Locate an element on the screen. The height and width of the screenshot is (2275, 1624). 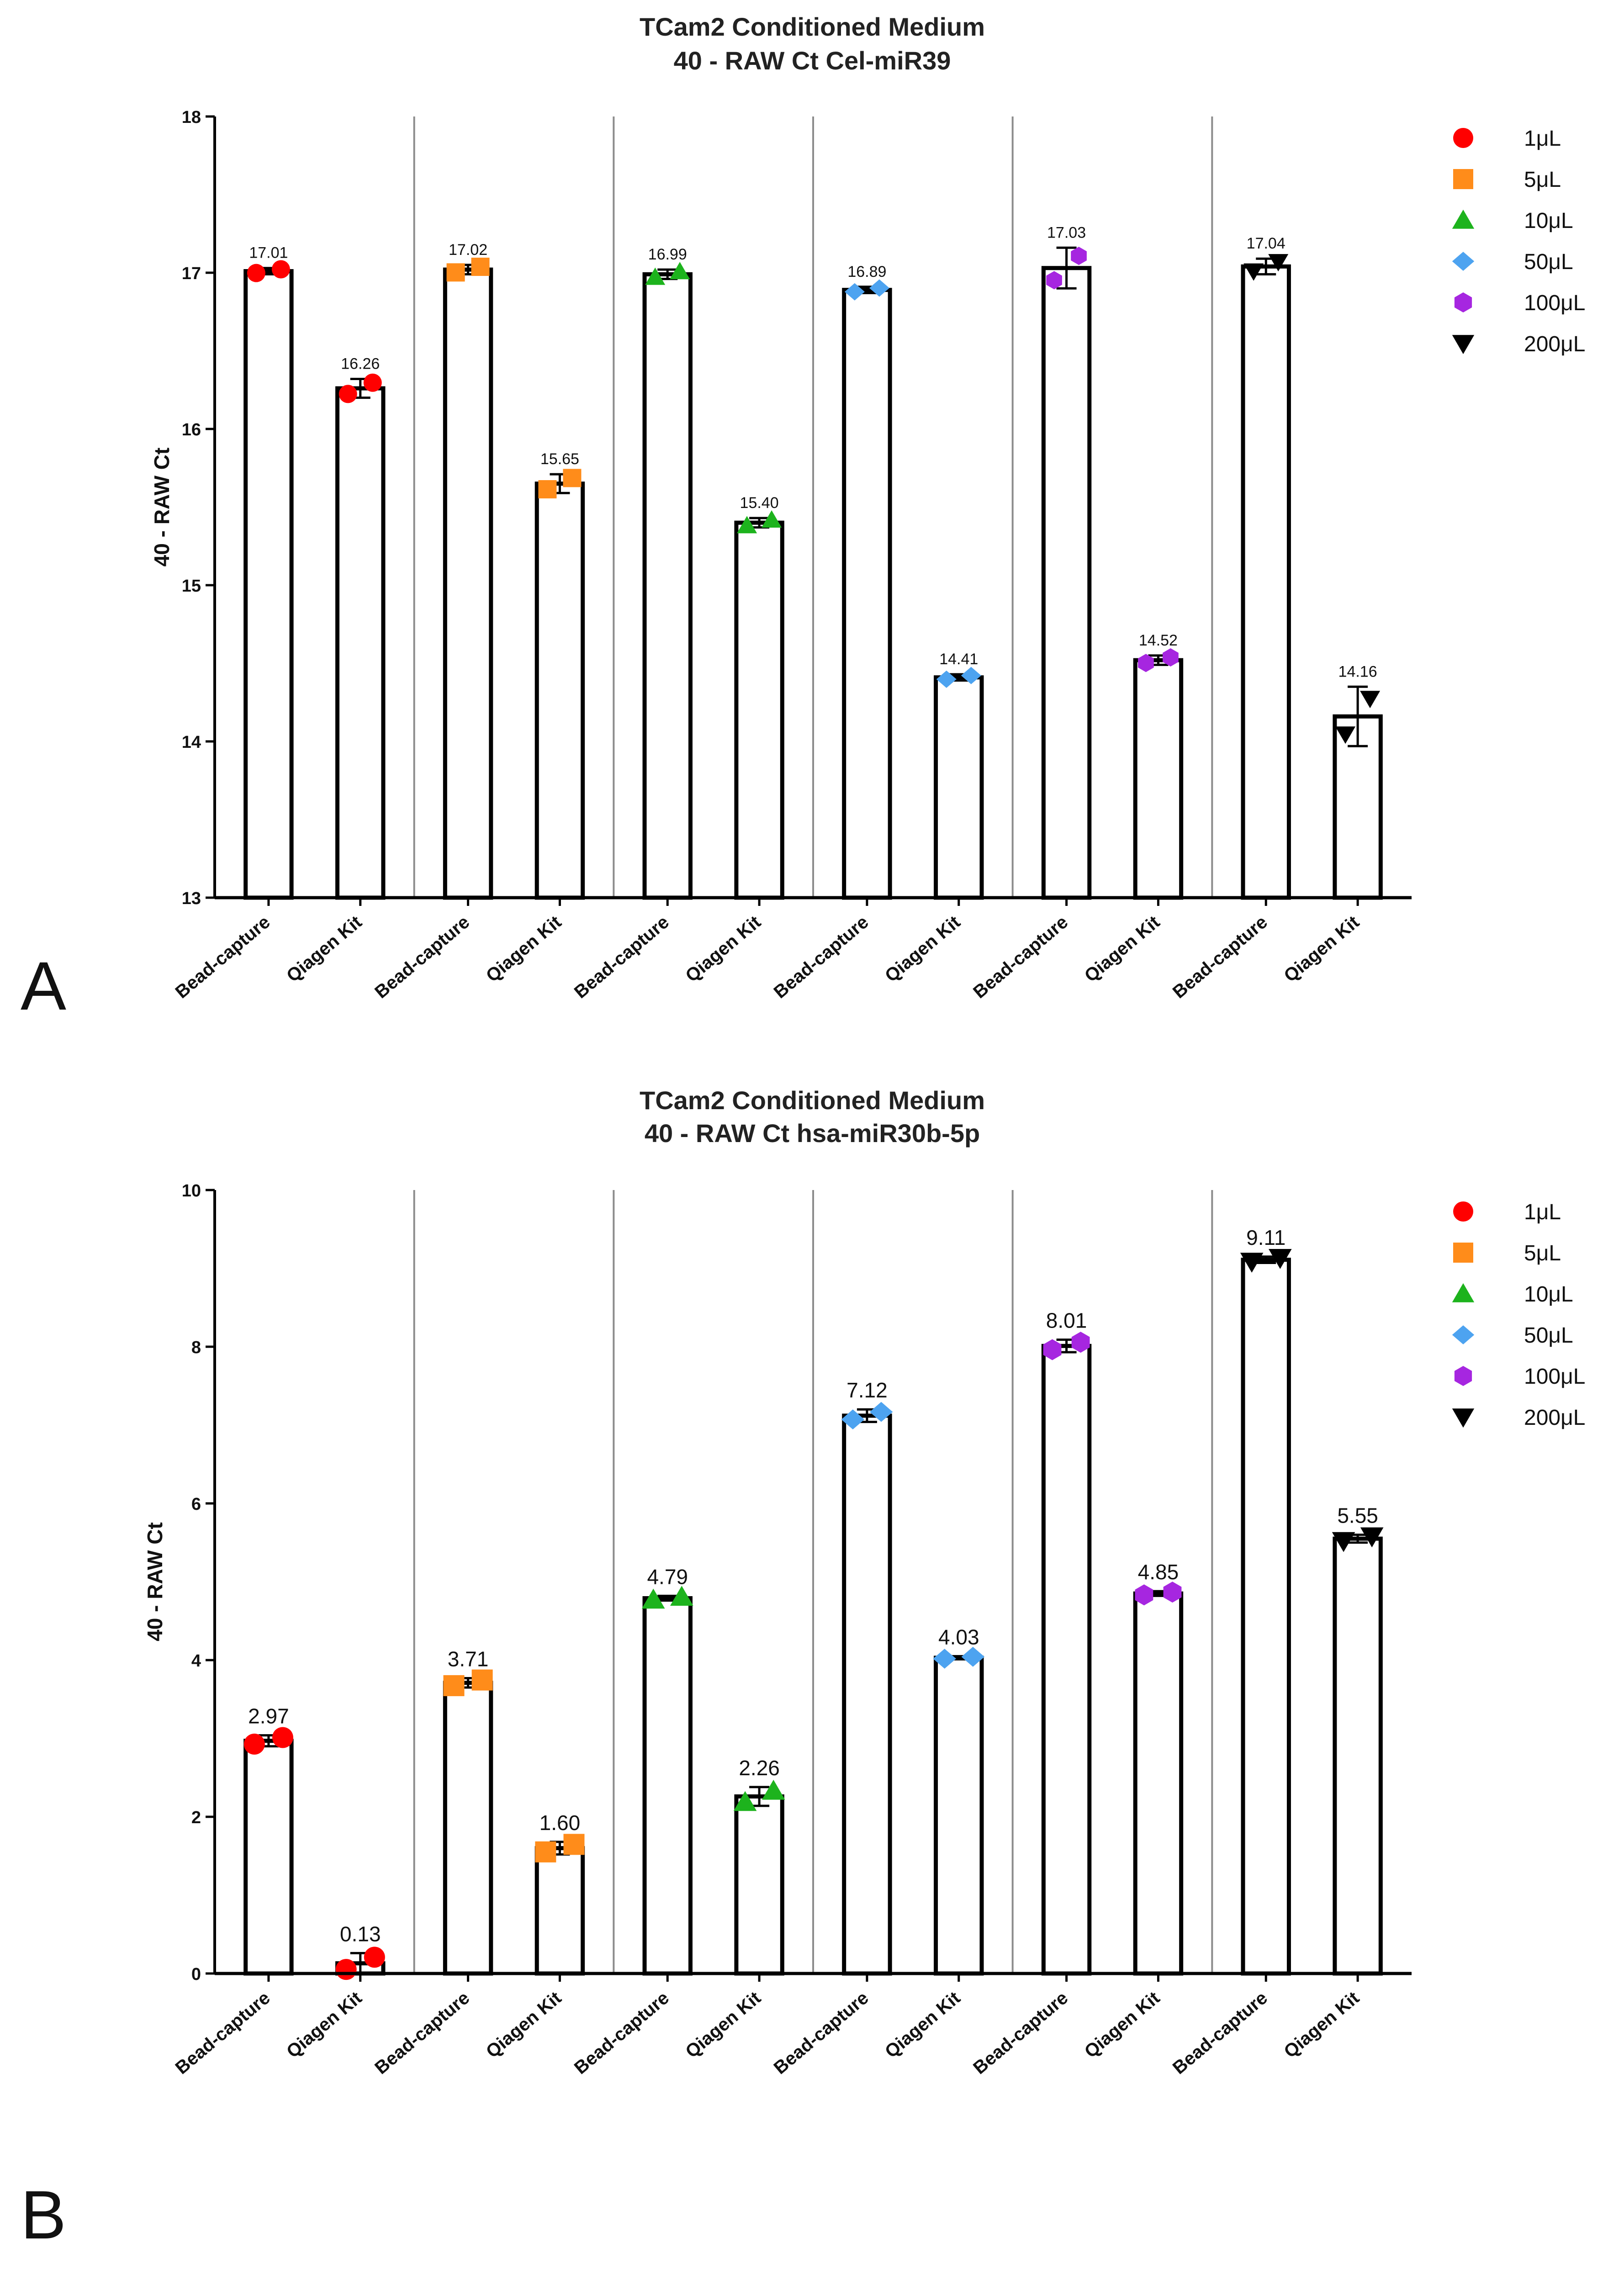
data-label: 3.71 is located at coordinates (469, 1659).